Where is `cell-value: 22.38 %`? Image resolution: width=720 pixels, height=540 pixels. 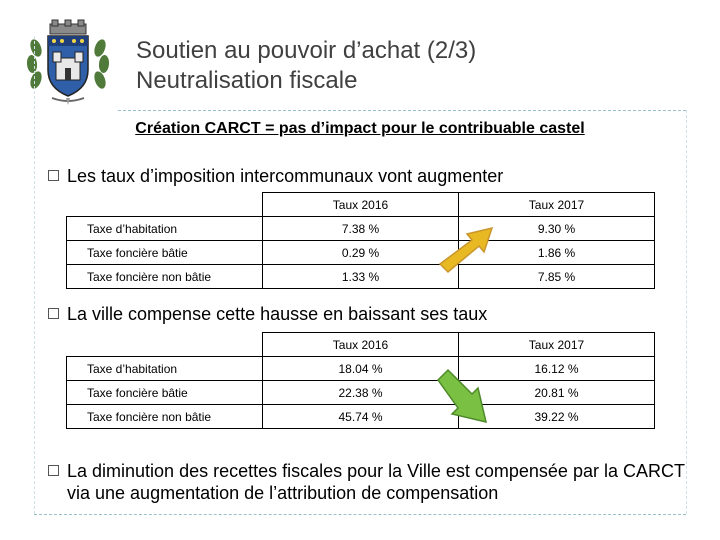
cell-value: 22.38 % is located at coordinates (360, 392).